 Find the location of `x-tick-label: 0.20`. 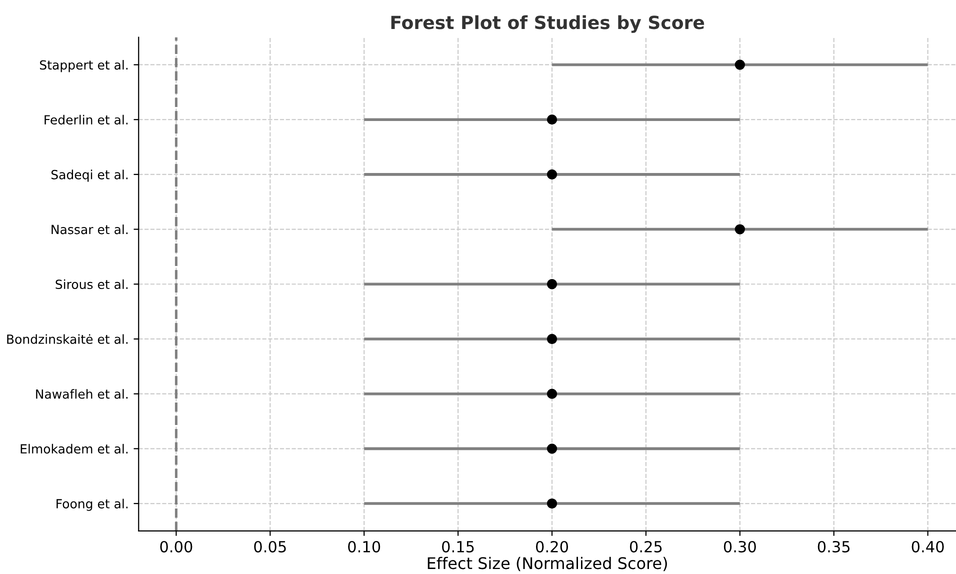

x-tick-label: 0.20 is located at coordinates (552, 546).